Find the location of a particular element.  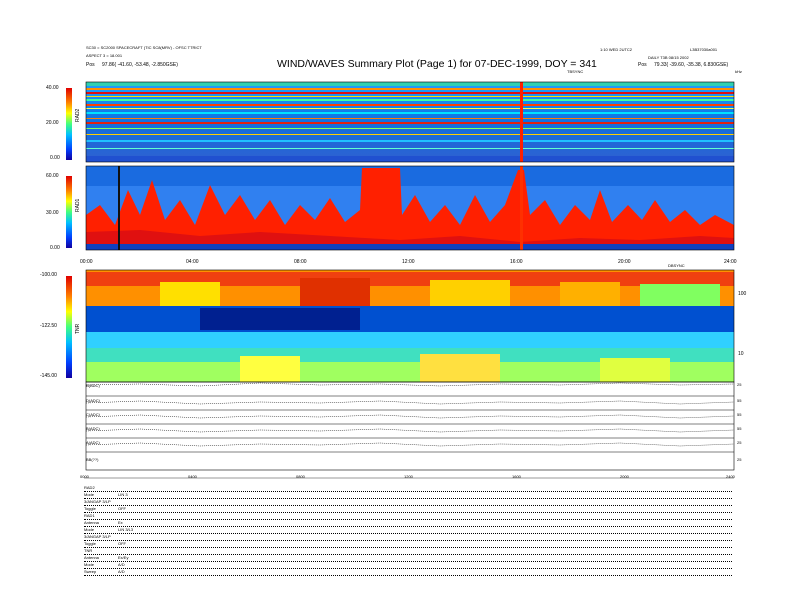

adc-right-tick-4: 55 is located at coordinates (739, 428).